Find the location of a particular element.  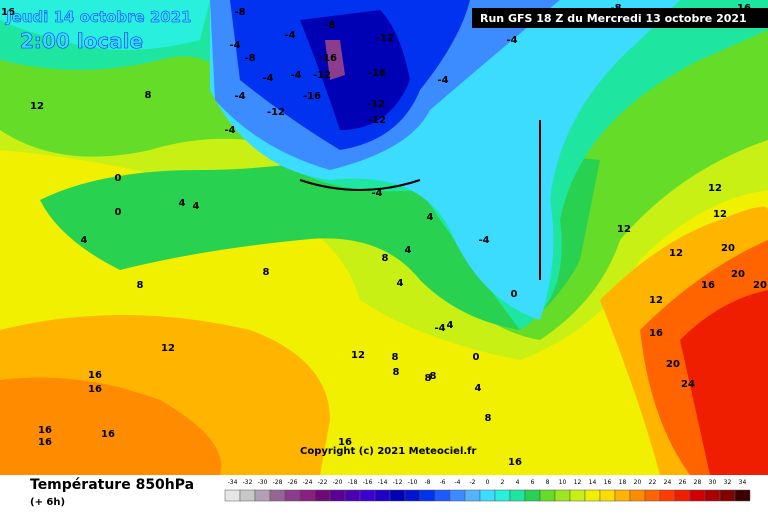

colorbar-tick-label: -8 is located at coordinates (428, 482).